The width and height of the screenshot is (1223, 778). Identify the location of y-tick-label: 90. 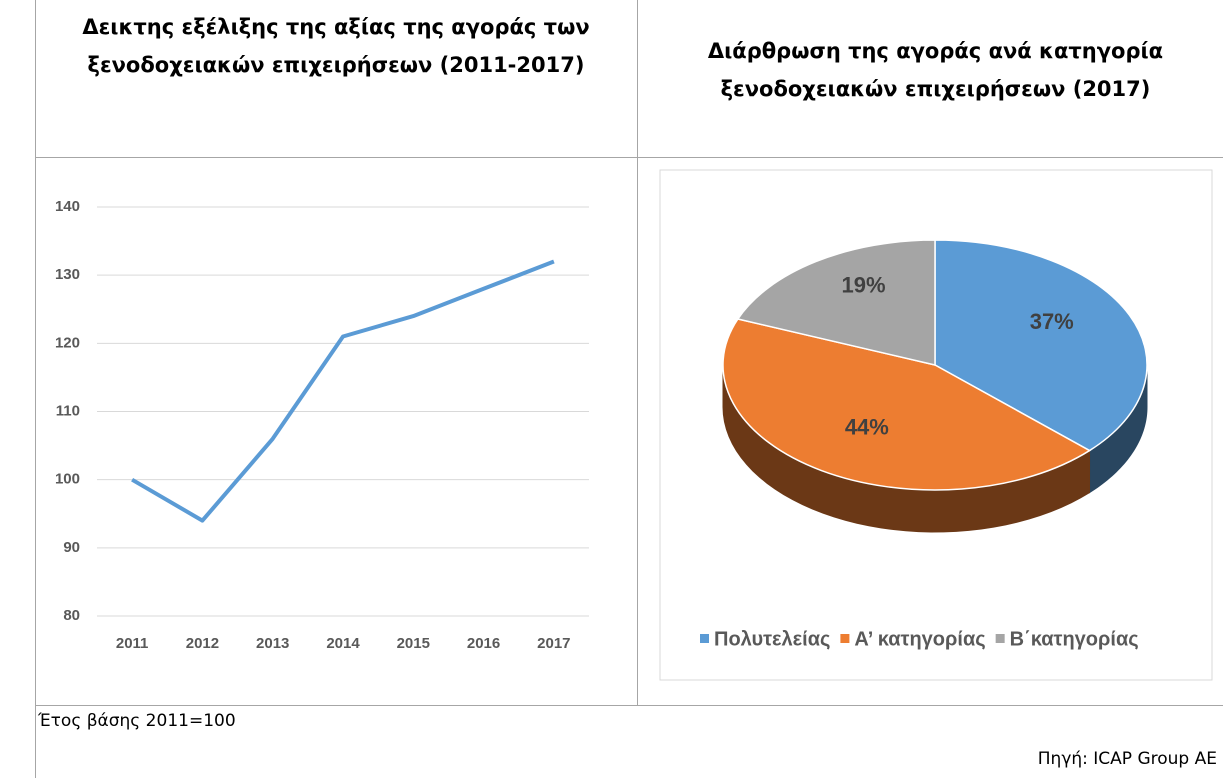
(71, 547).